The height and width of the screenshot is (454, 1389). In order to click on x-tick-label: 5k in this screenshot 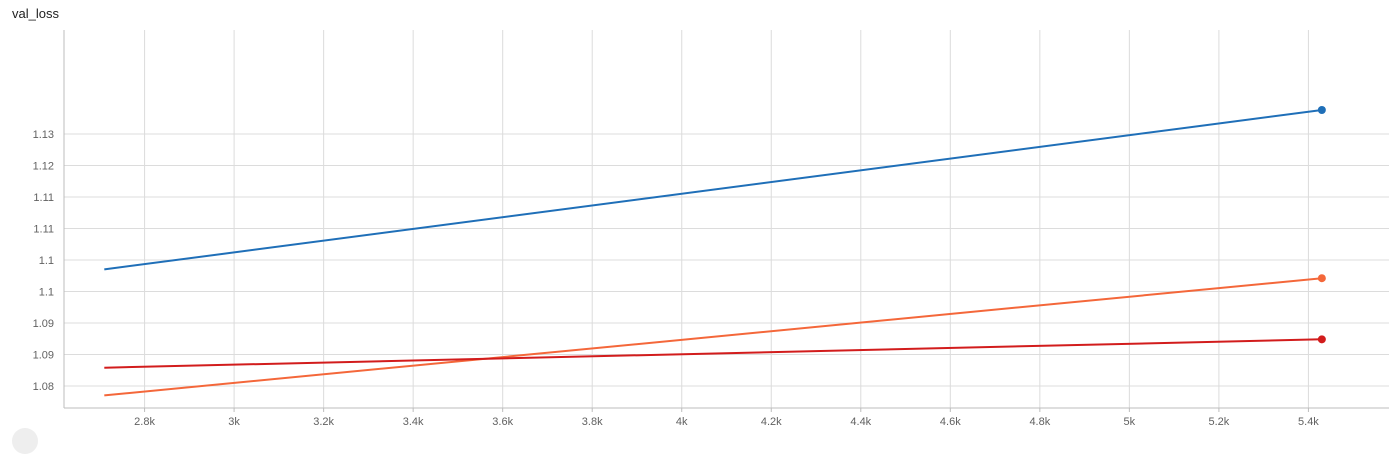, I will do `click(1130, 422)`.